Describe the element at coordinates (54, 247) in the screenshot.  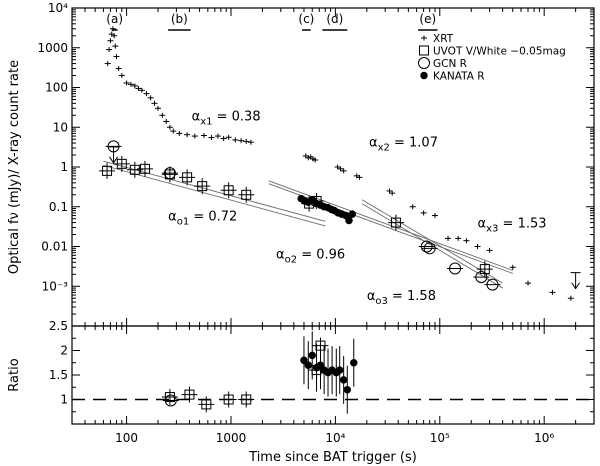
I see `y-tick-label-1: 0.01` at that location.